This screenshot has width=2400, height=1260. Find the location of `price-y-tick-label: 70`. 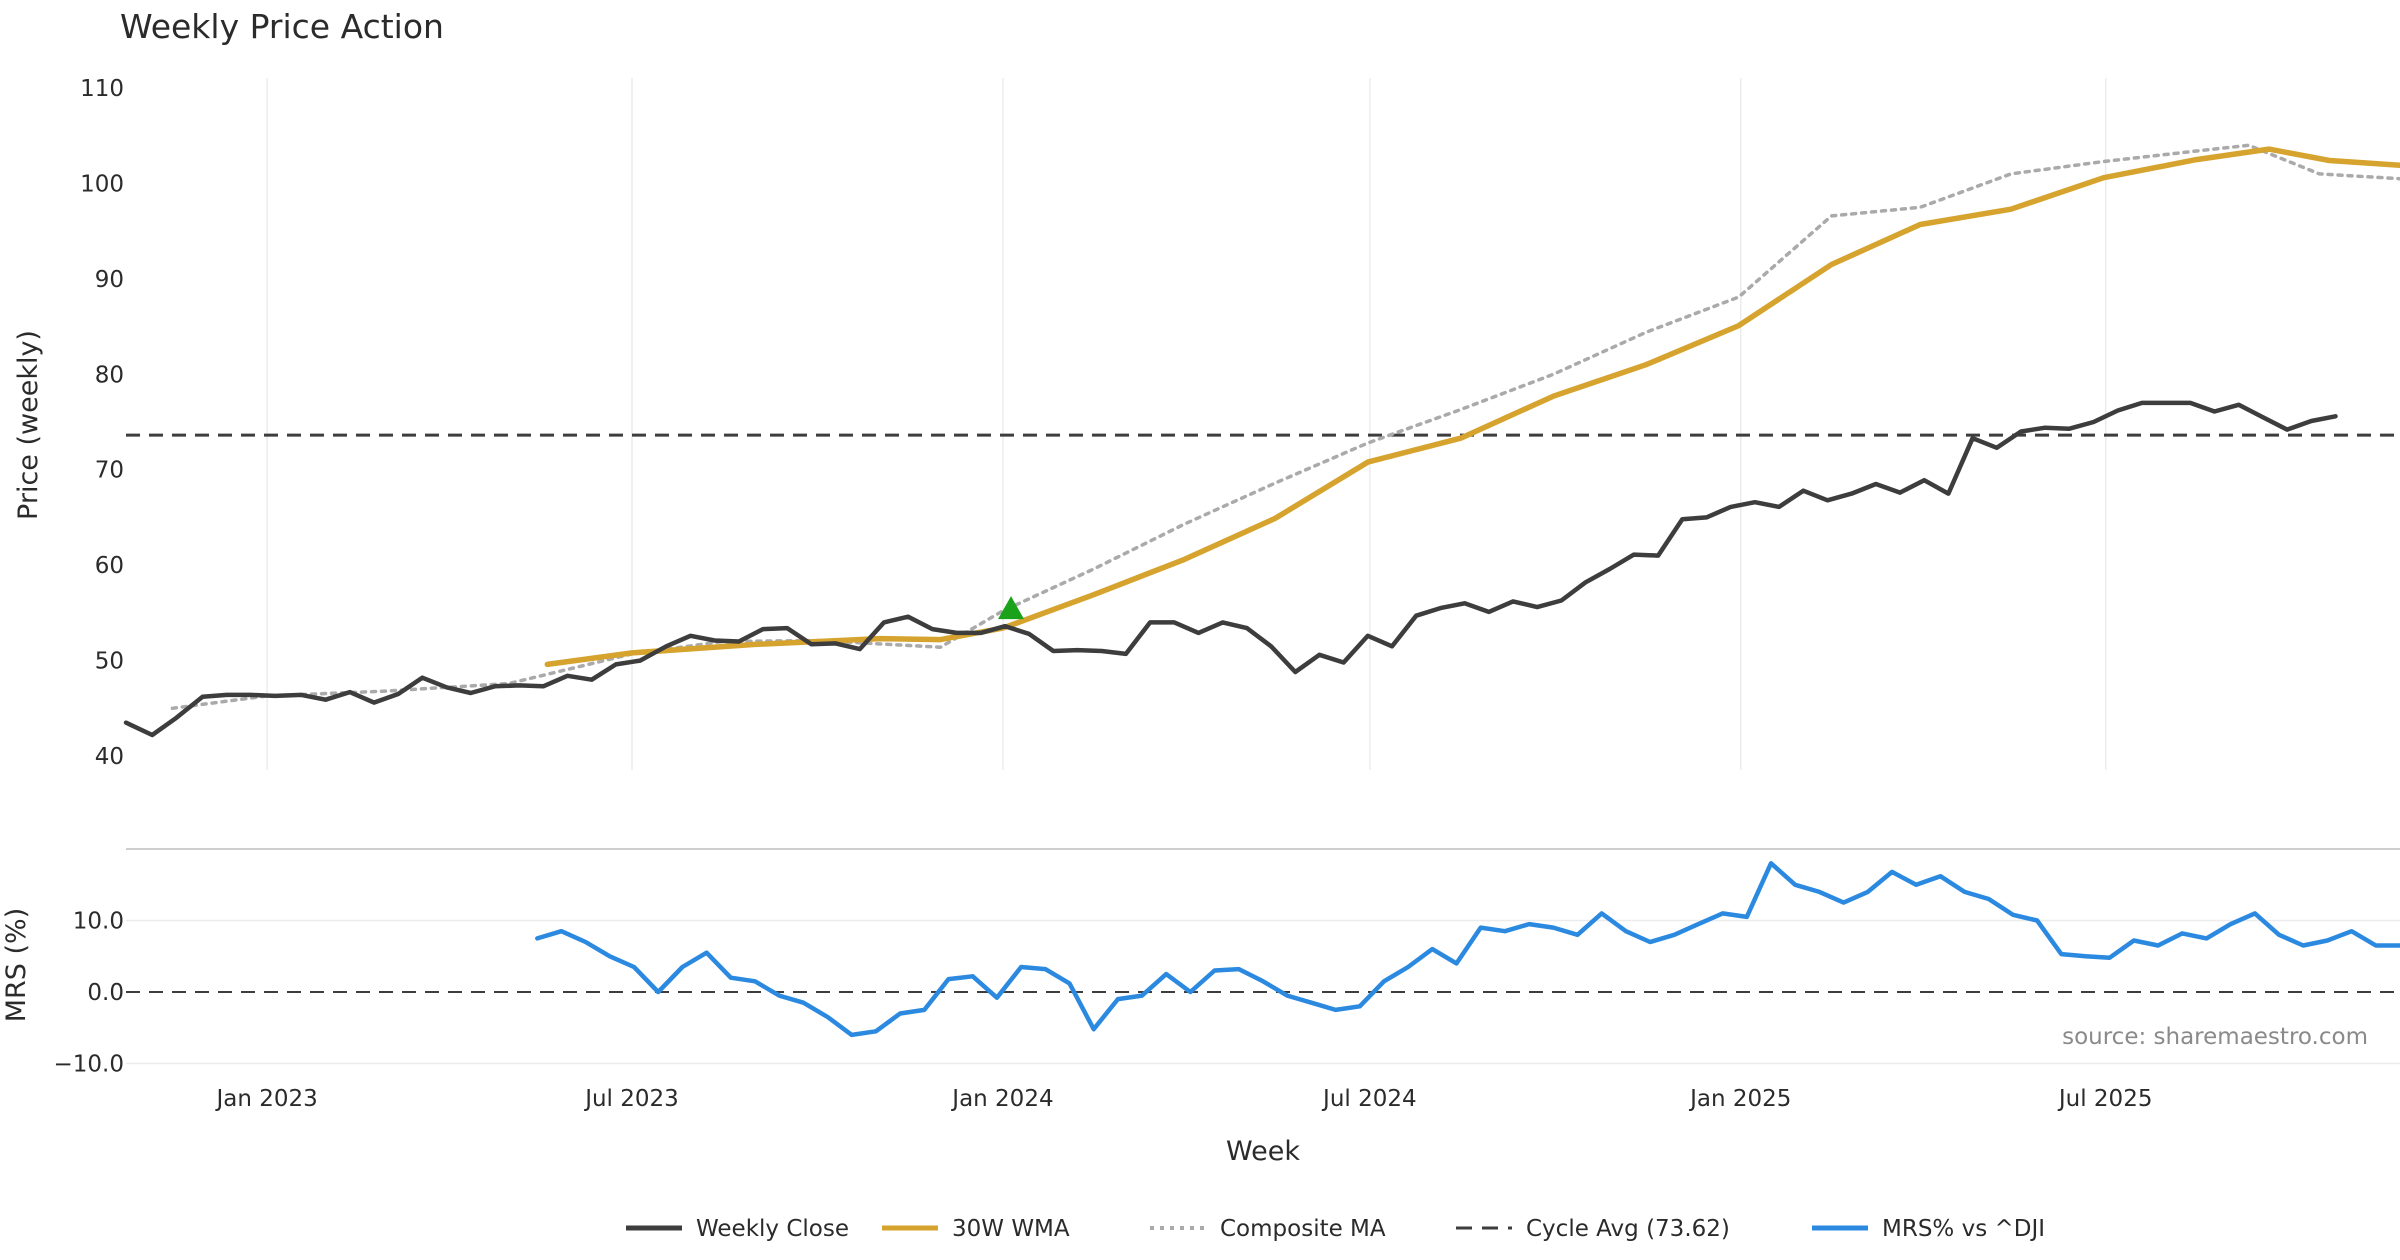

price-y-tick-label: 70 is located at coordinates (109, 471).